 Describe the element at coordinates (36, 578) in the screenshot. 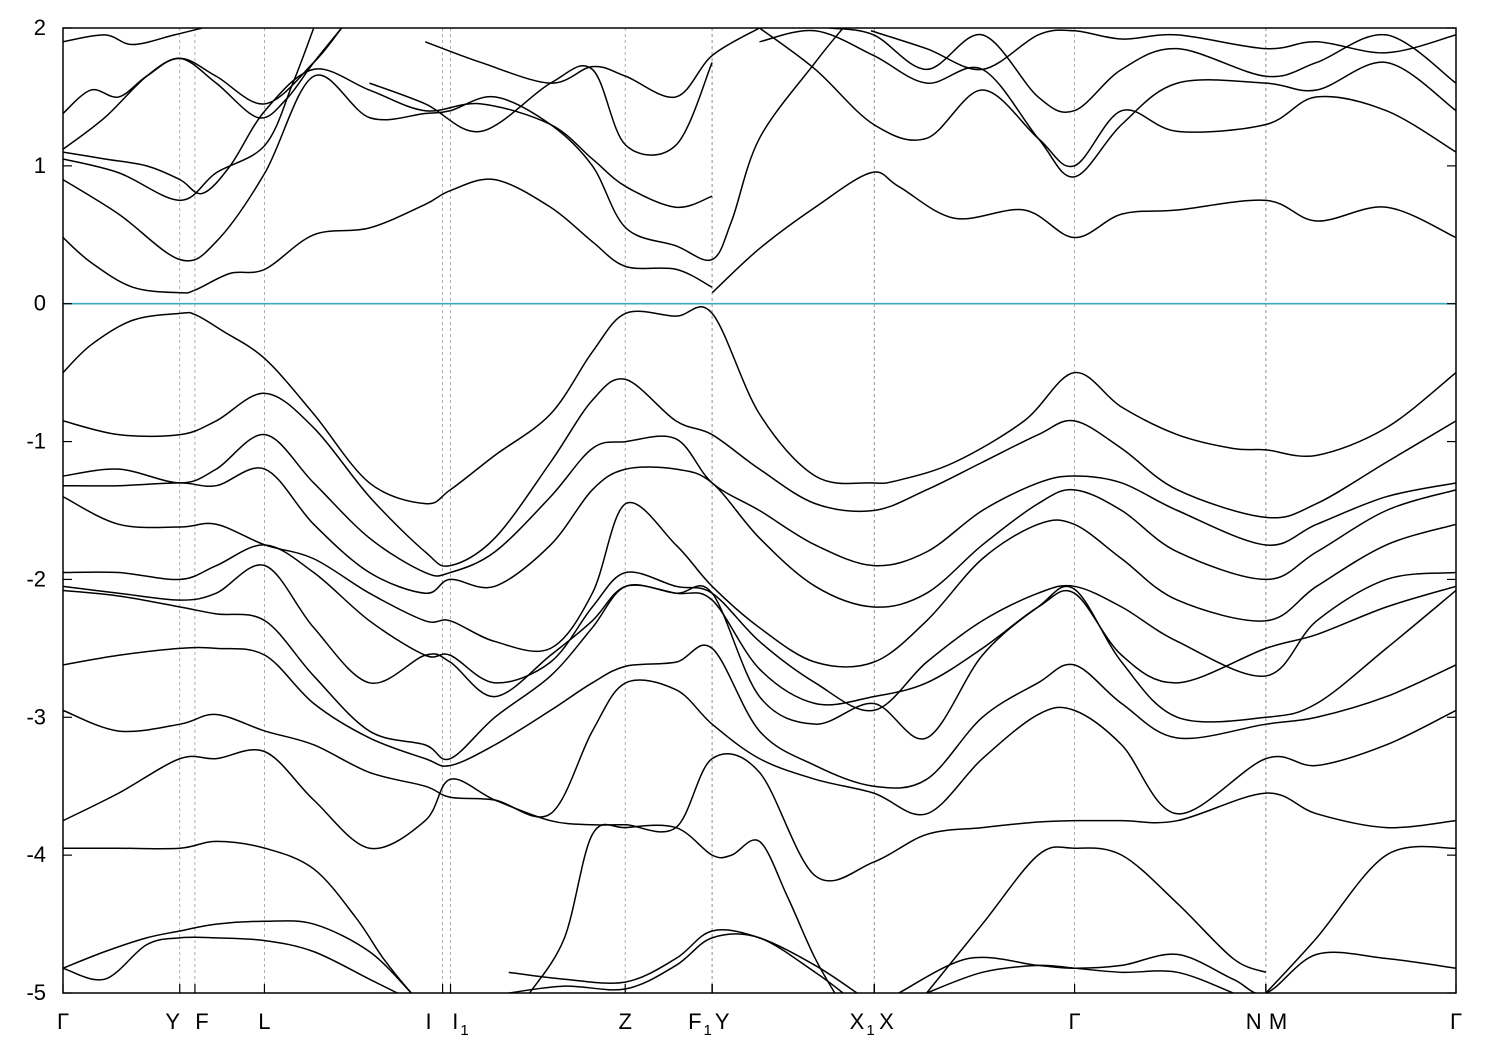

I see `y-tick-label: -2` at that location.